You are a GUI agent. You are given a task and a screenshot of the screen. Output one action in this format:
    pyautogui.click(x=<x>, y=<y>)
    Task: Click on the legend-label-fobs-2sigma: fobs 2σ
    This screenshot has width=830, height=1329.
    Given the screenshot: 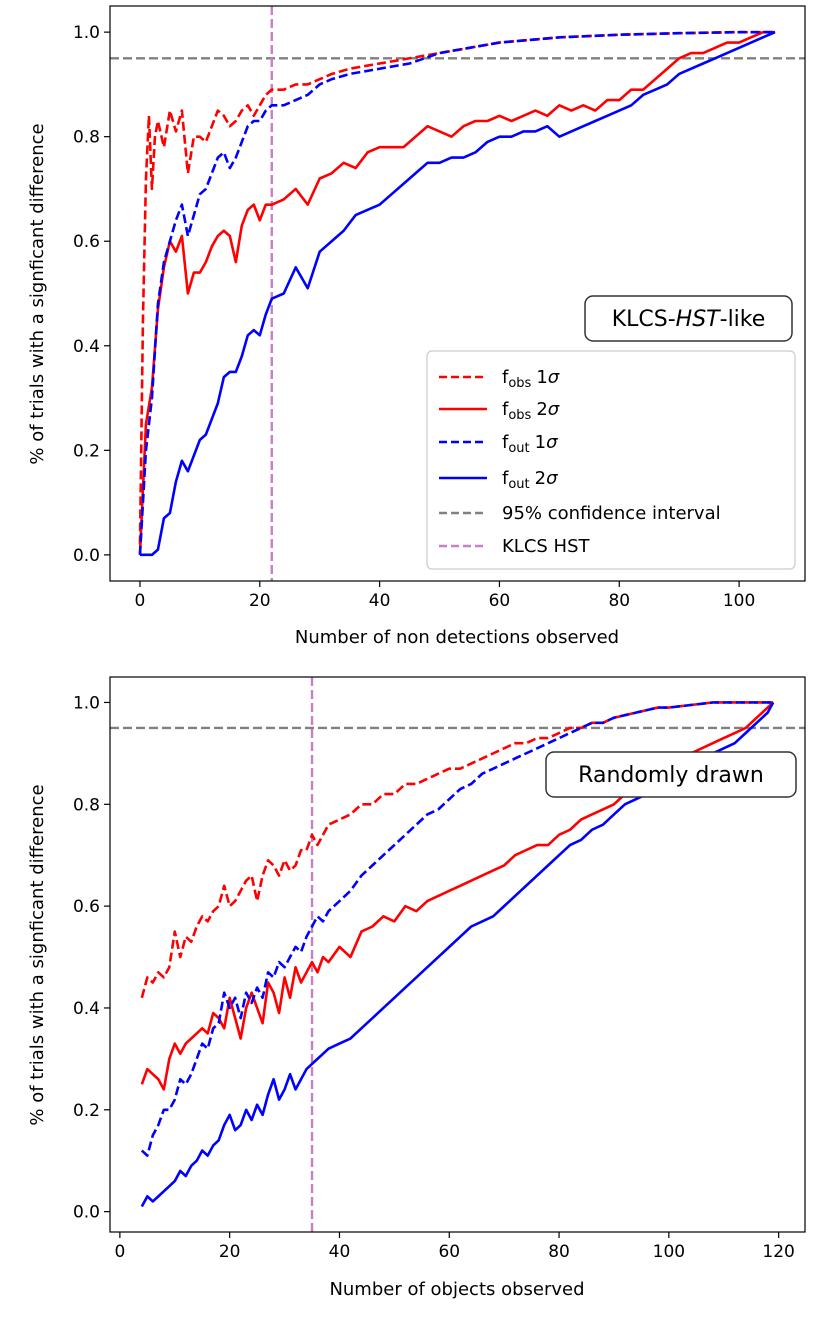 What is the action you would take?
    pyautogui.click(x=531, y=411)
    